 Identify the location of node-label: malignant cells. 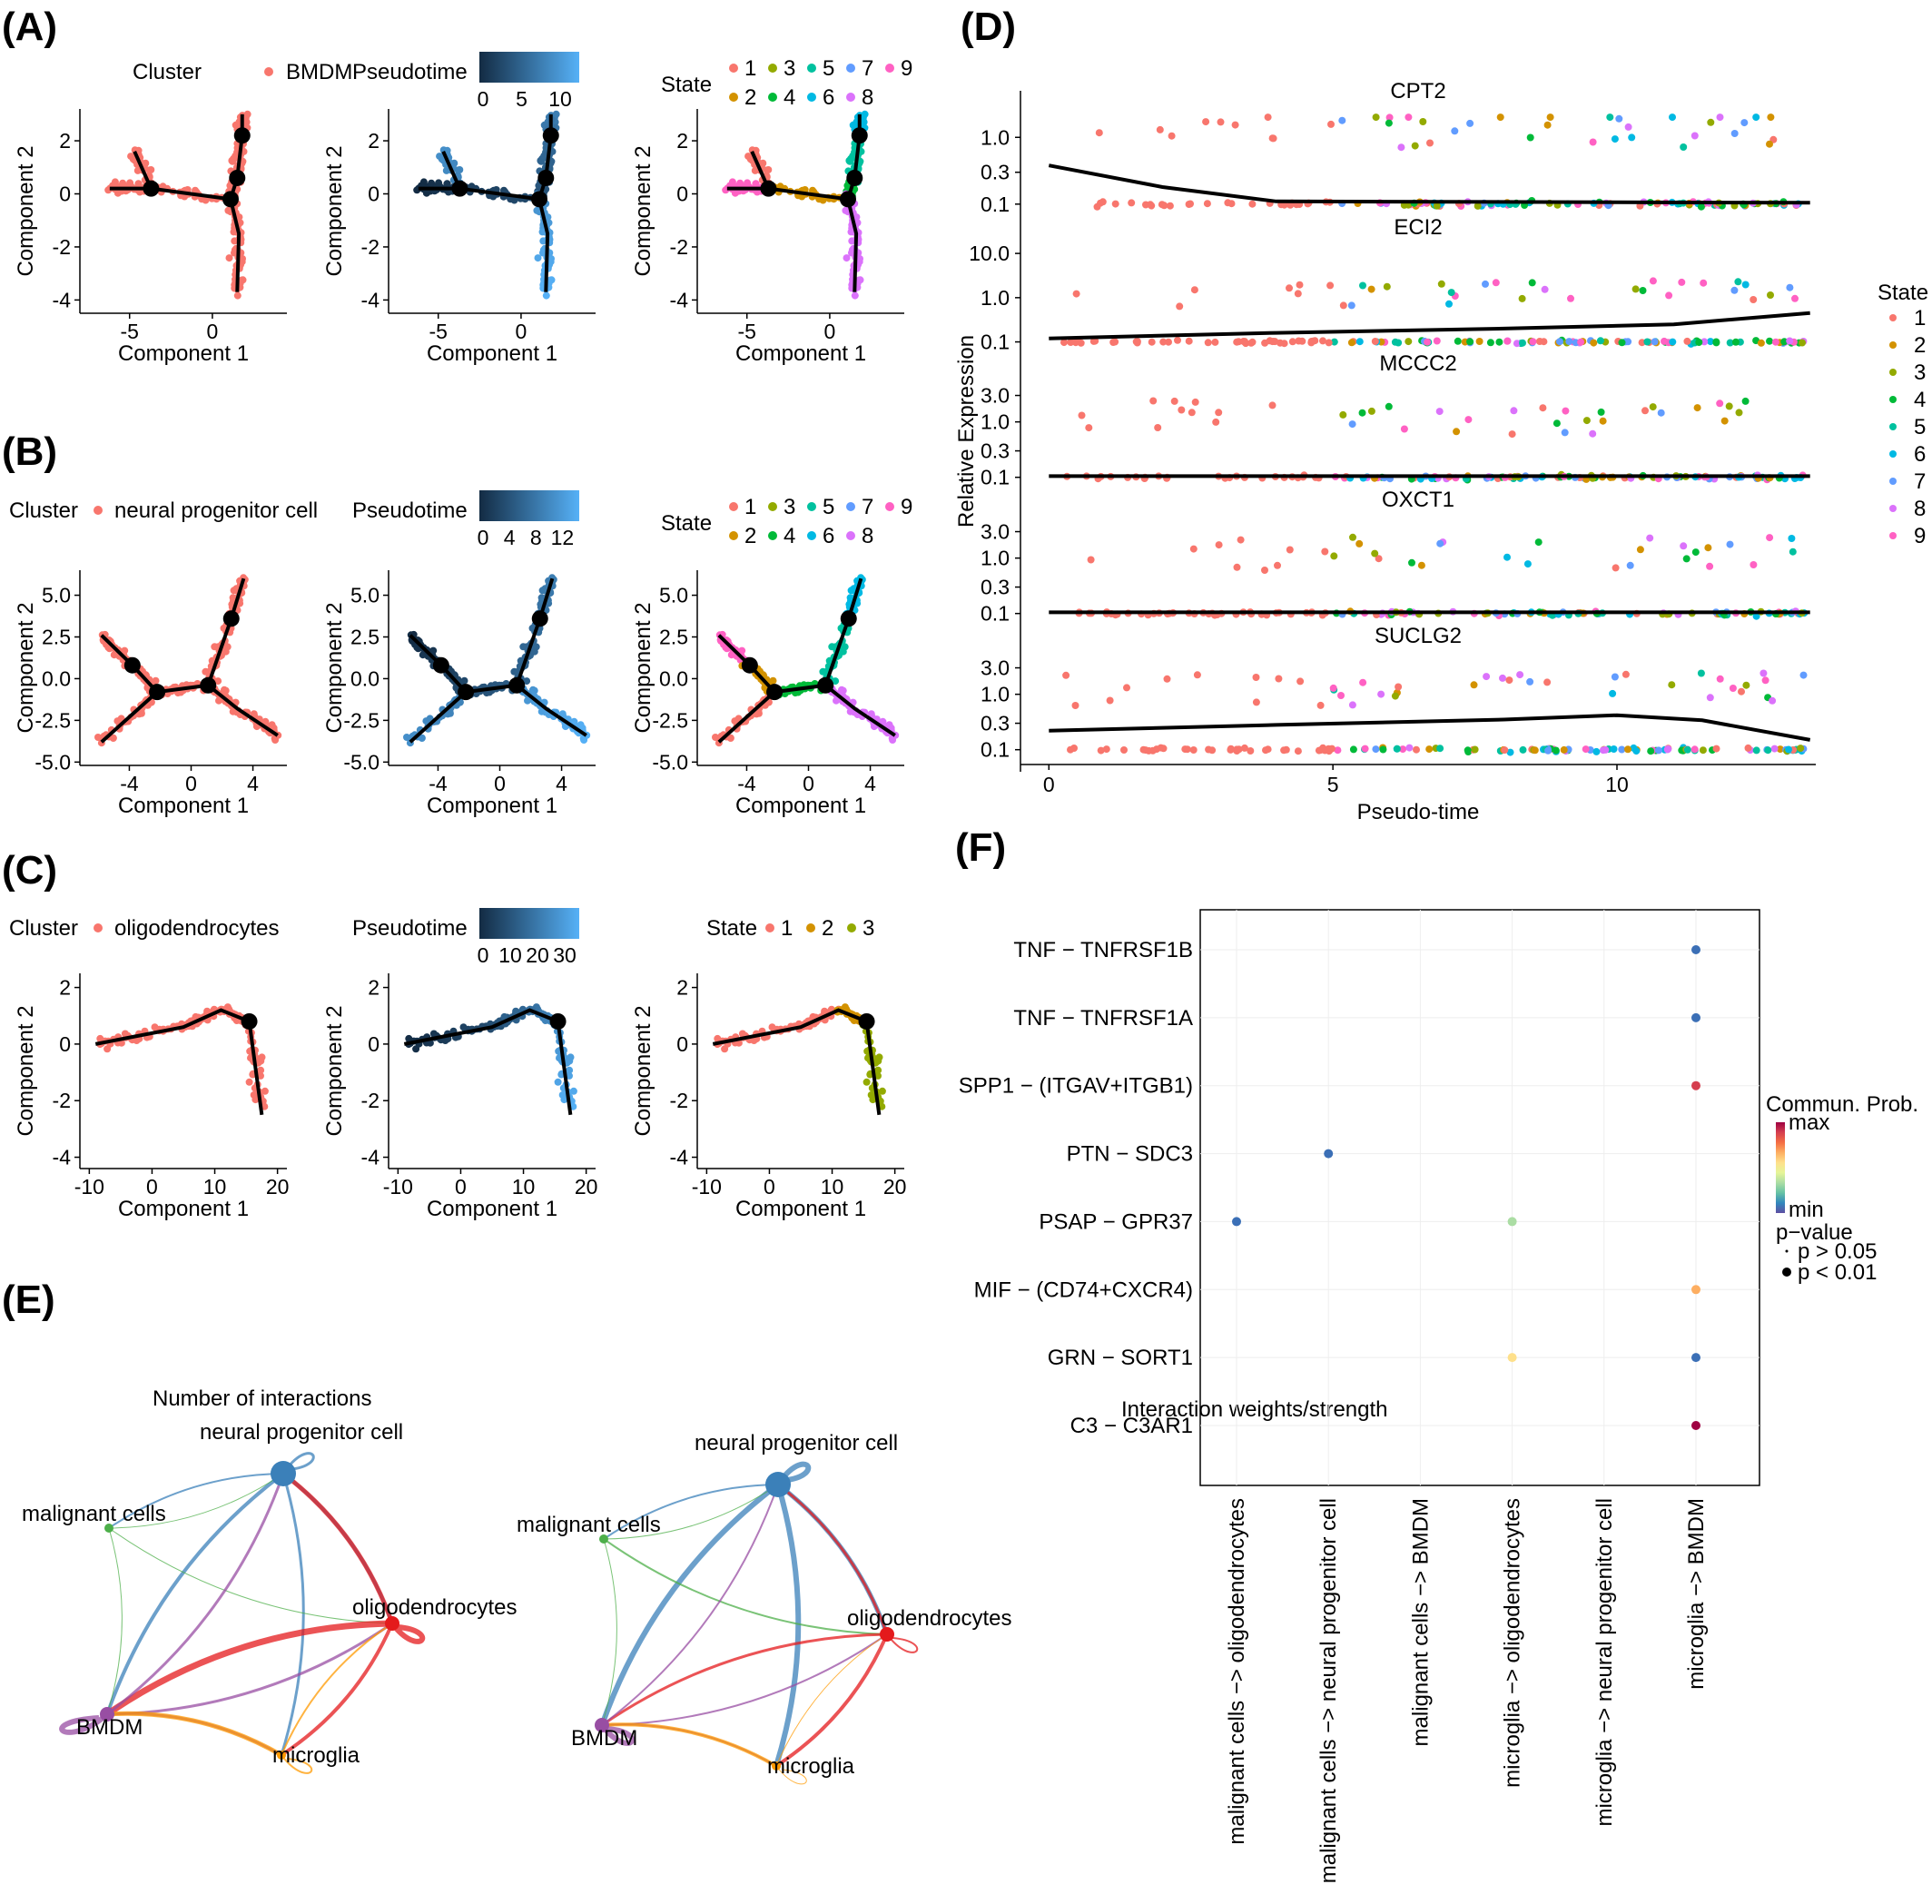
(94, 1514).